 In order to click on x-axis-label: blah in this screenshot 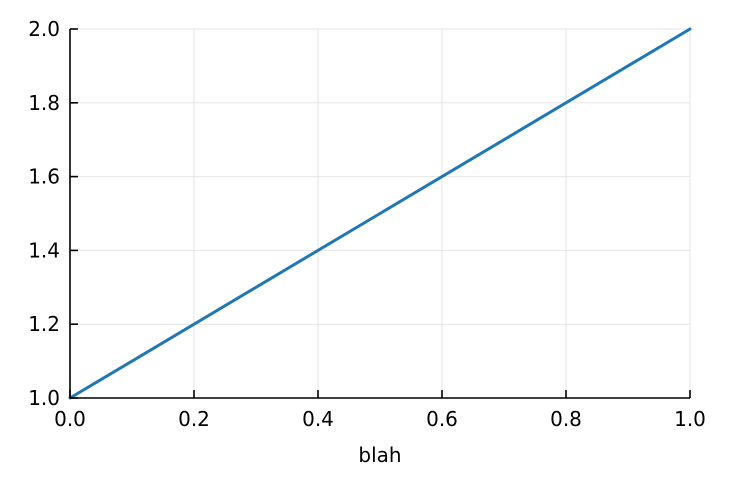, I will do `click(379, 455)`.